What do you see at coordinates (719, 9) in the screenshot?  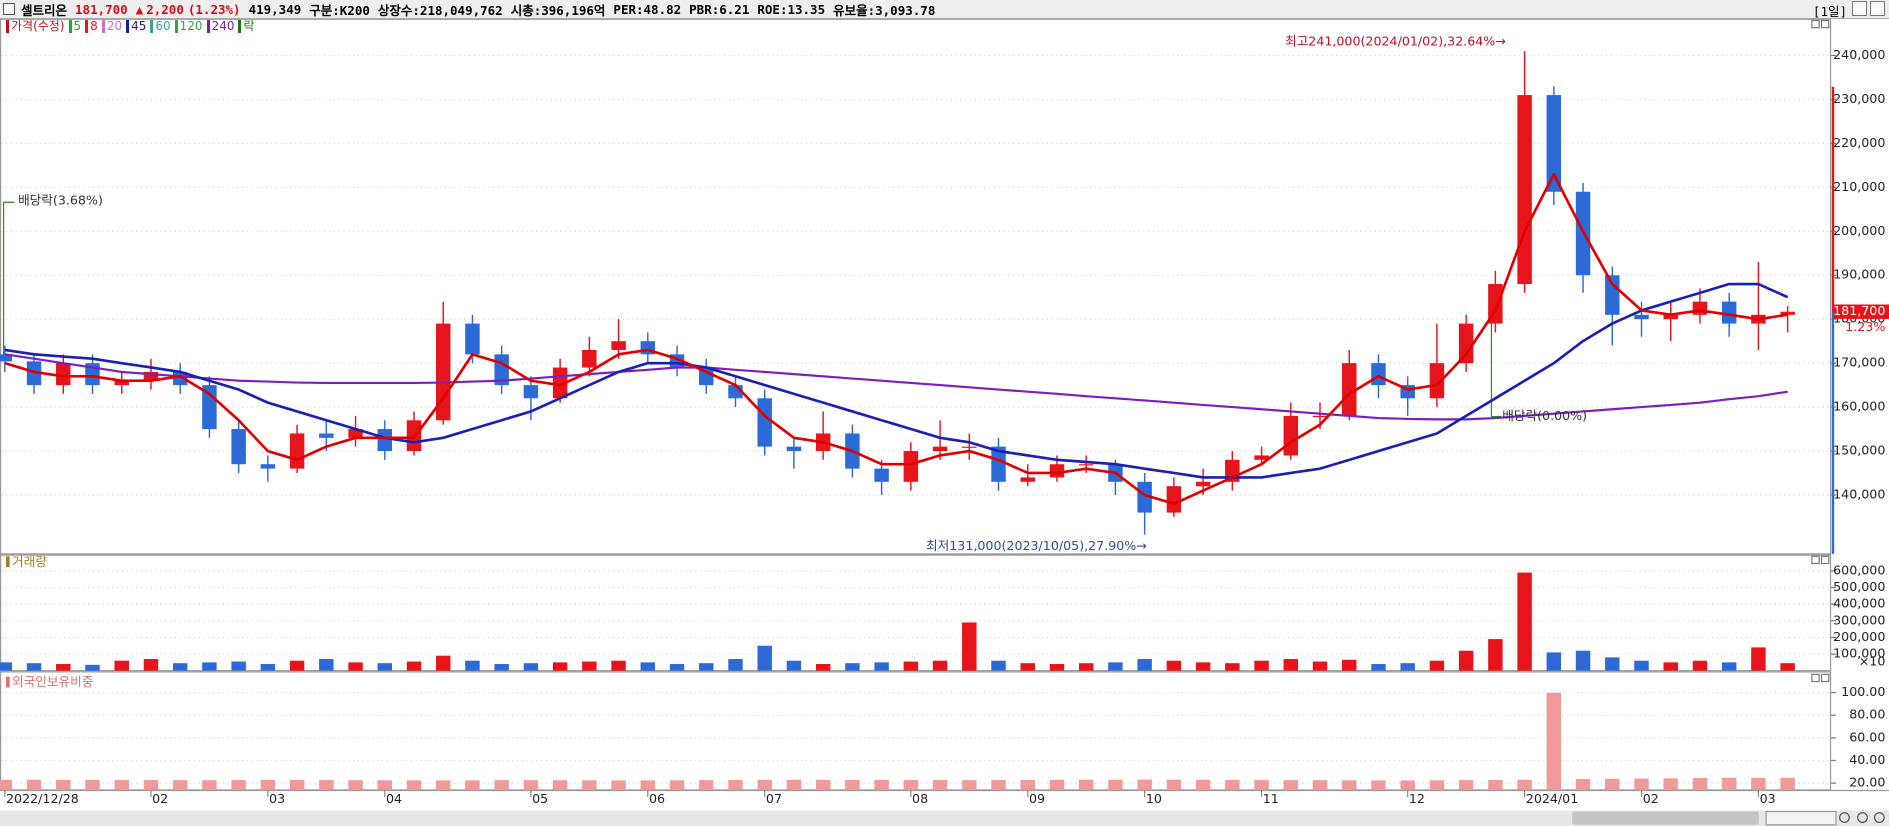 I see `info: PBR:6.21` at bounding box center [719, 9].